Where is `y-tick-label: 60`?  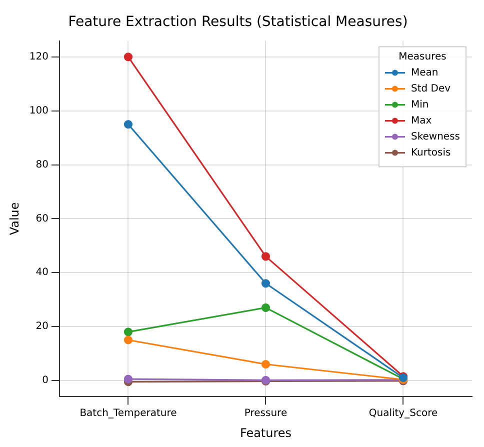
y-tick-label: 60 is located at coordinates (42, 218).